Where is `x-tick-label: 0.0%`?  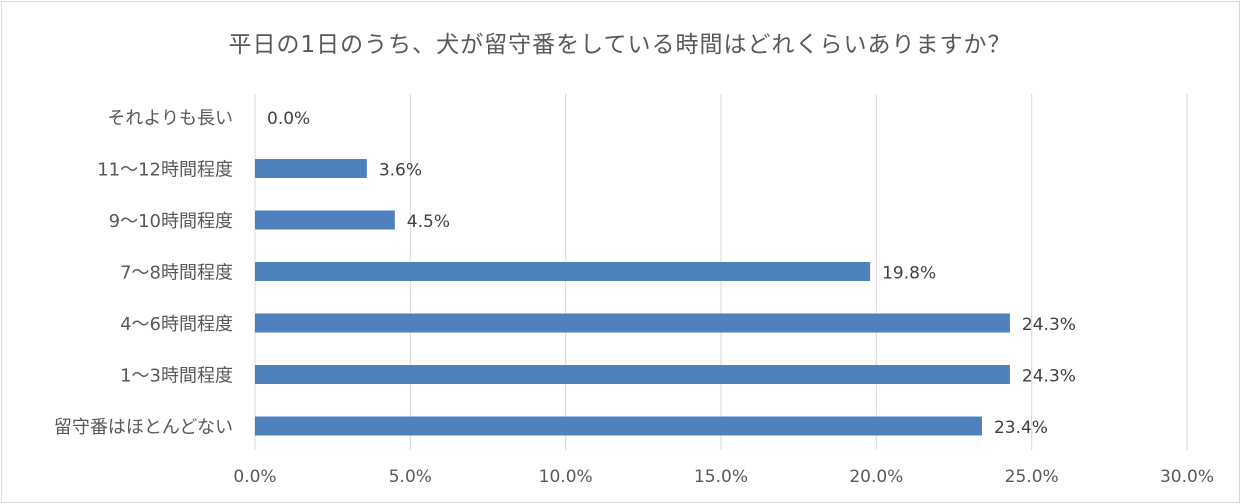 x-tick-label: 0.0% is located at coordinates (254, 477).